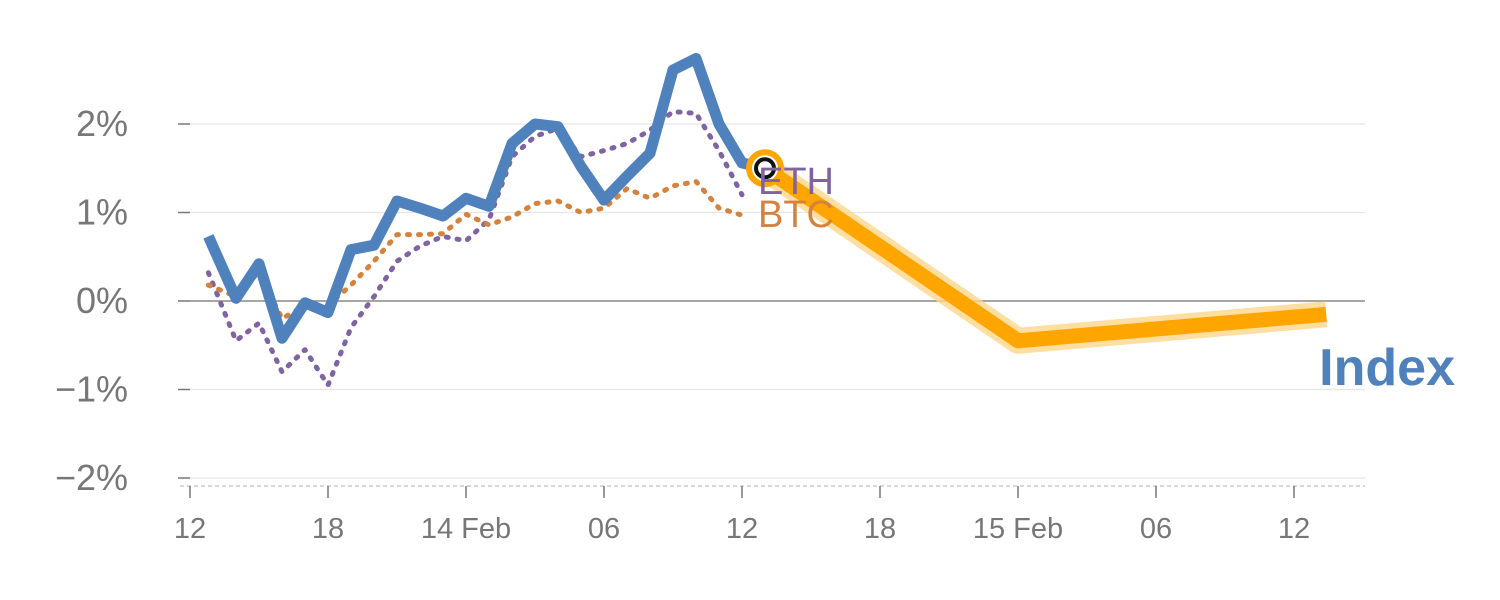 Image resolution: width=1500 pixels, height=600 pixels. I want to click on series-label-eth: ETH, so click(796, 182).